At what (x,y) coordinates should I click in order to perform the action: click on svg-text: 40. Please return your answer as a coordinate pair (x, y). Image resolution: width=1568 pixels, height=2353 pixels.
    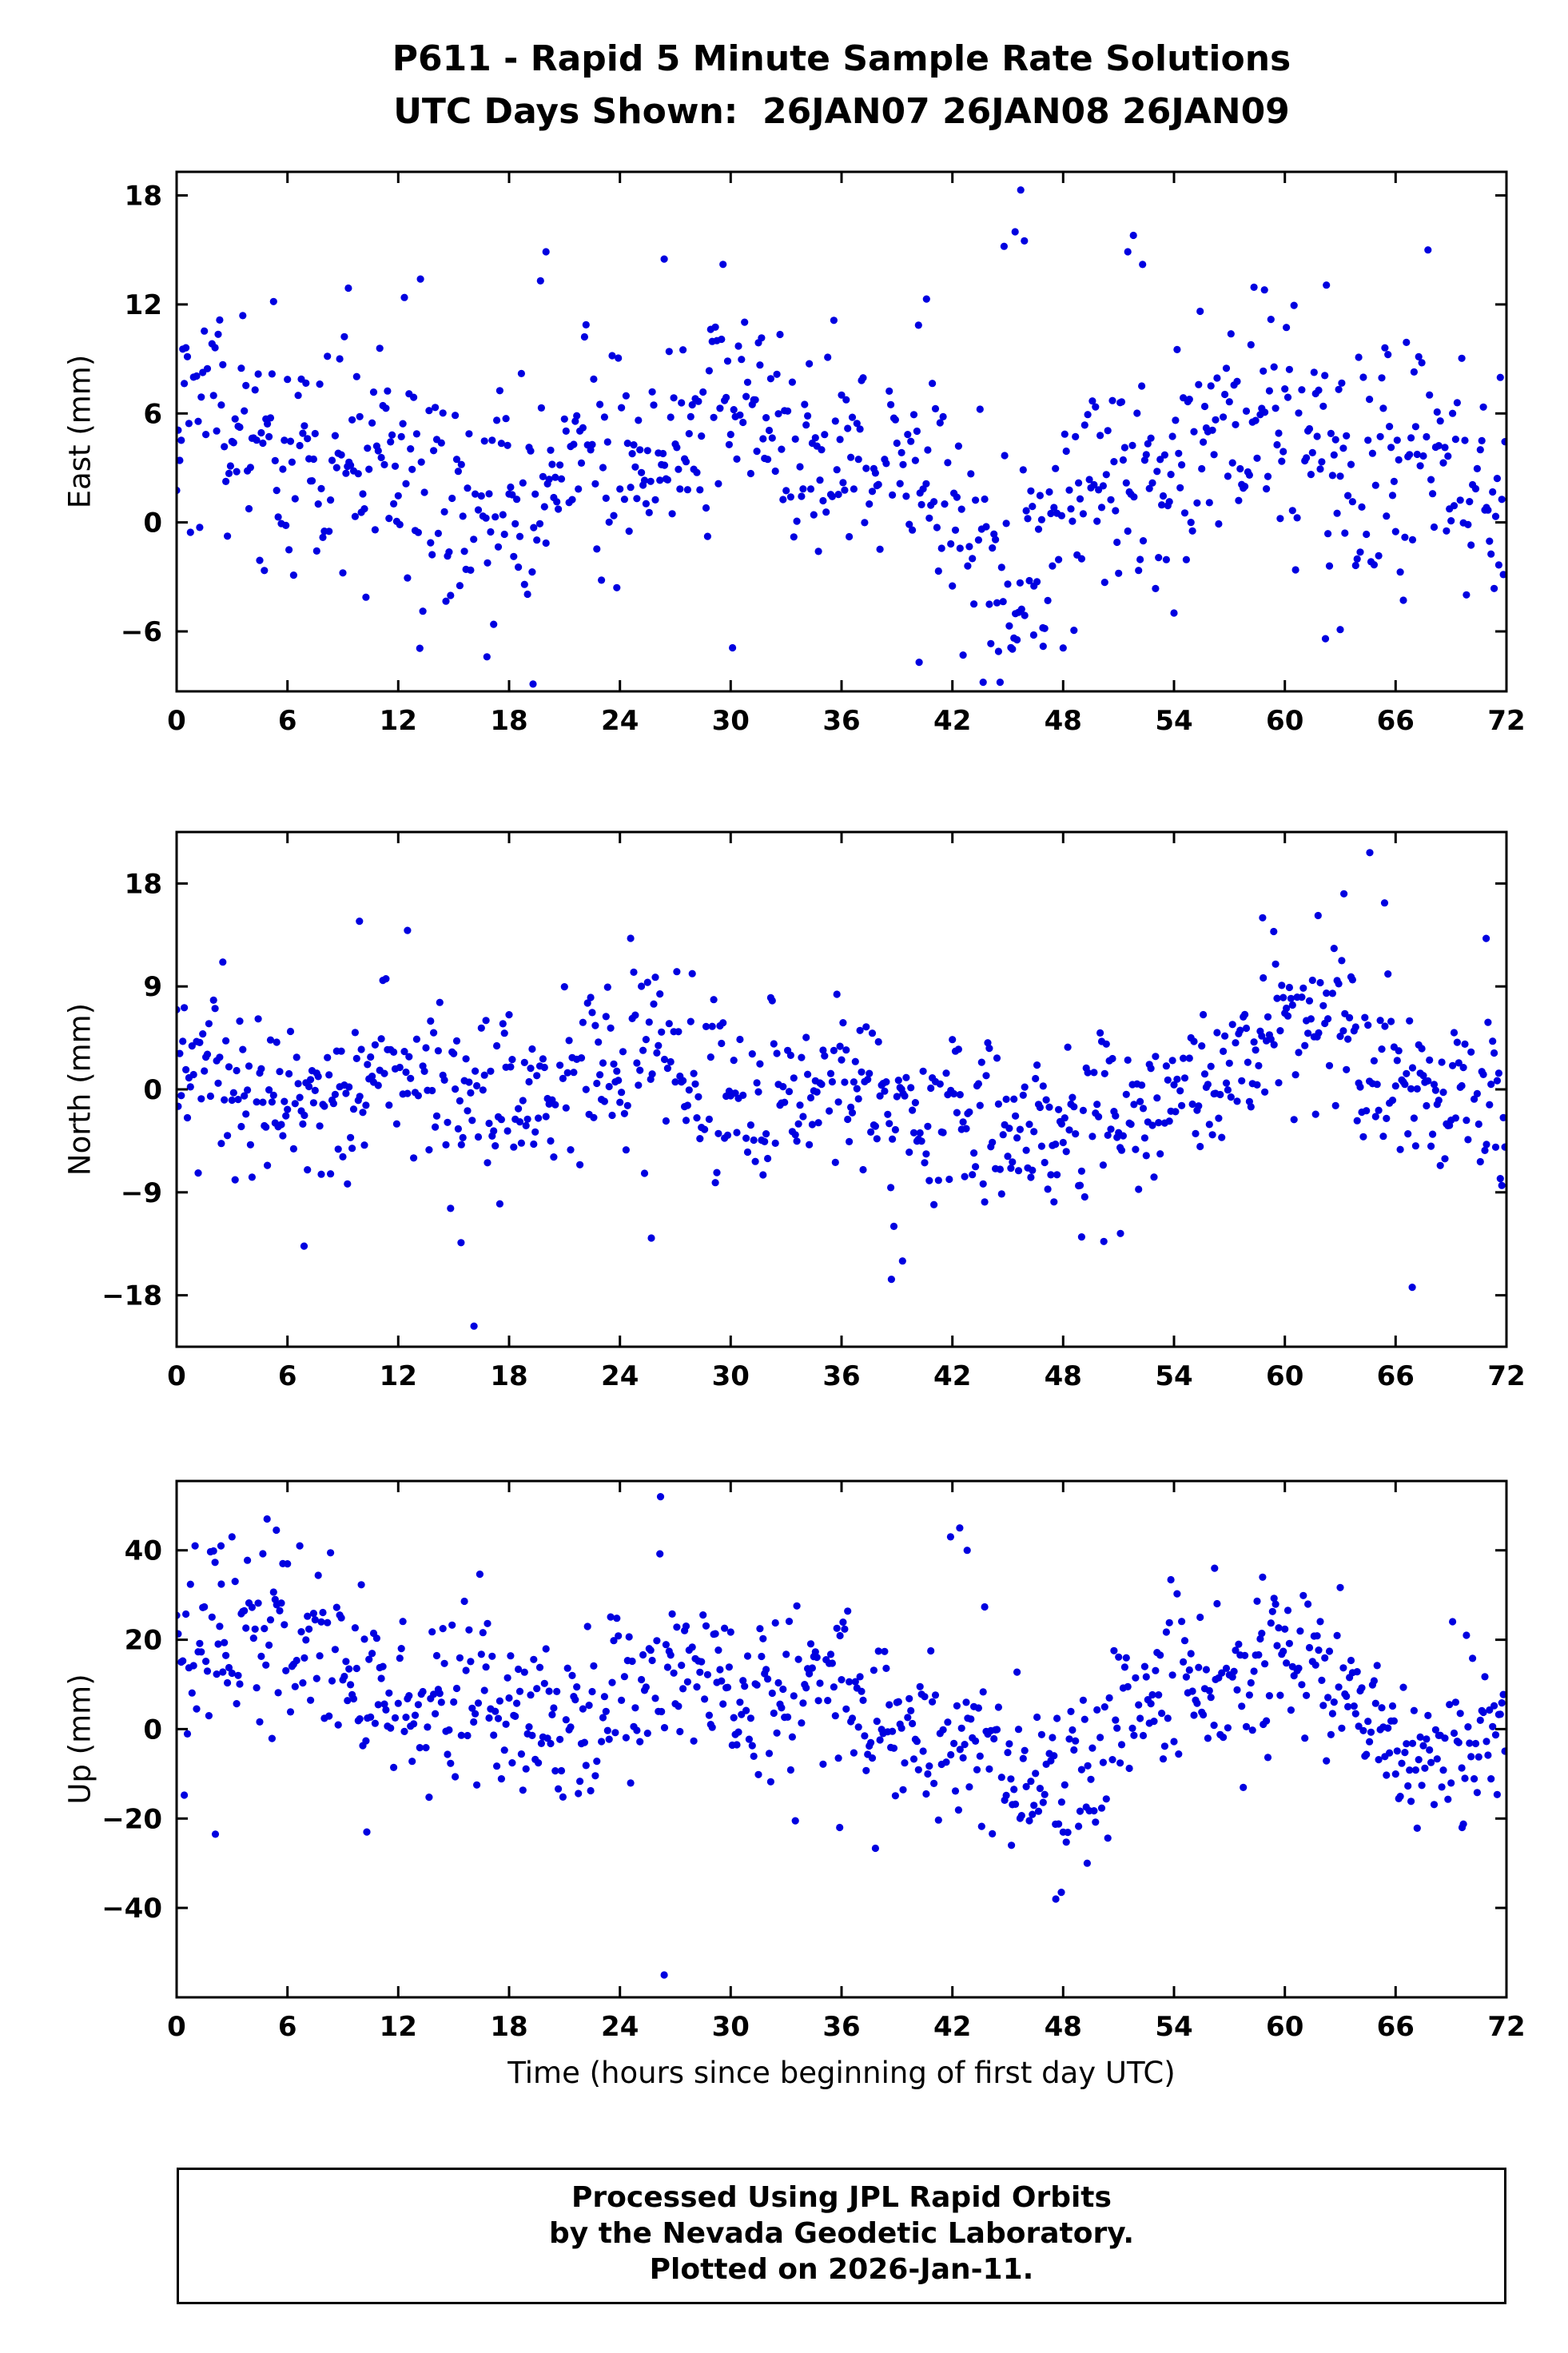
    Looking at the image, I should click on (143, 1551).